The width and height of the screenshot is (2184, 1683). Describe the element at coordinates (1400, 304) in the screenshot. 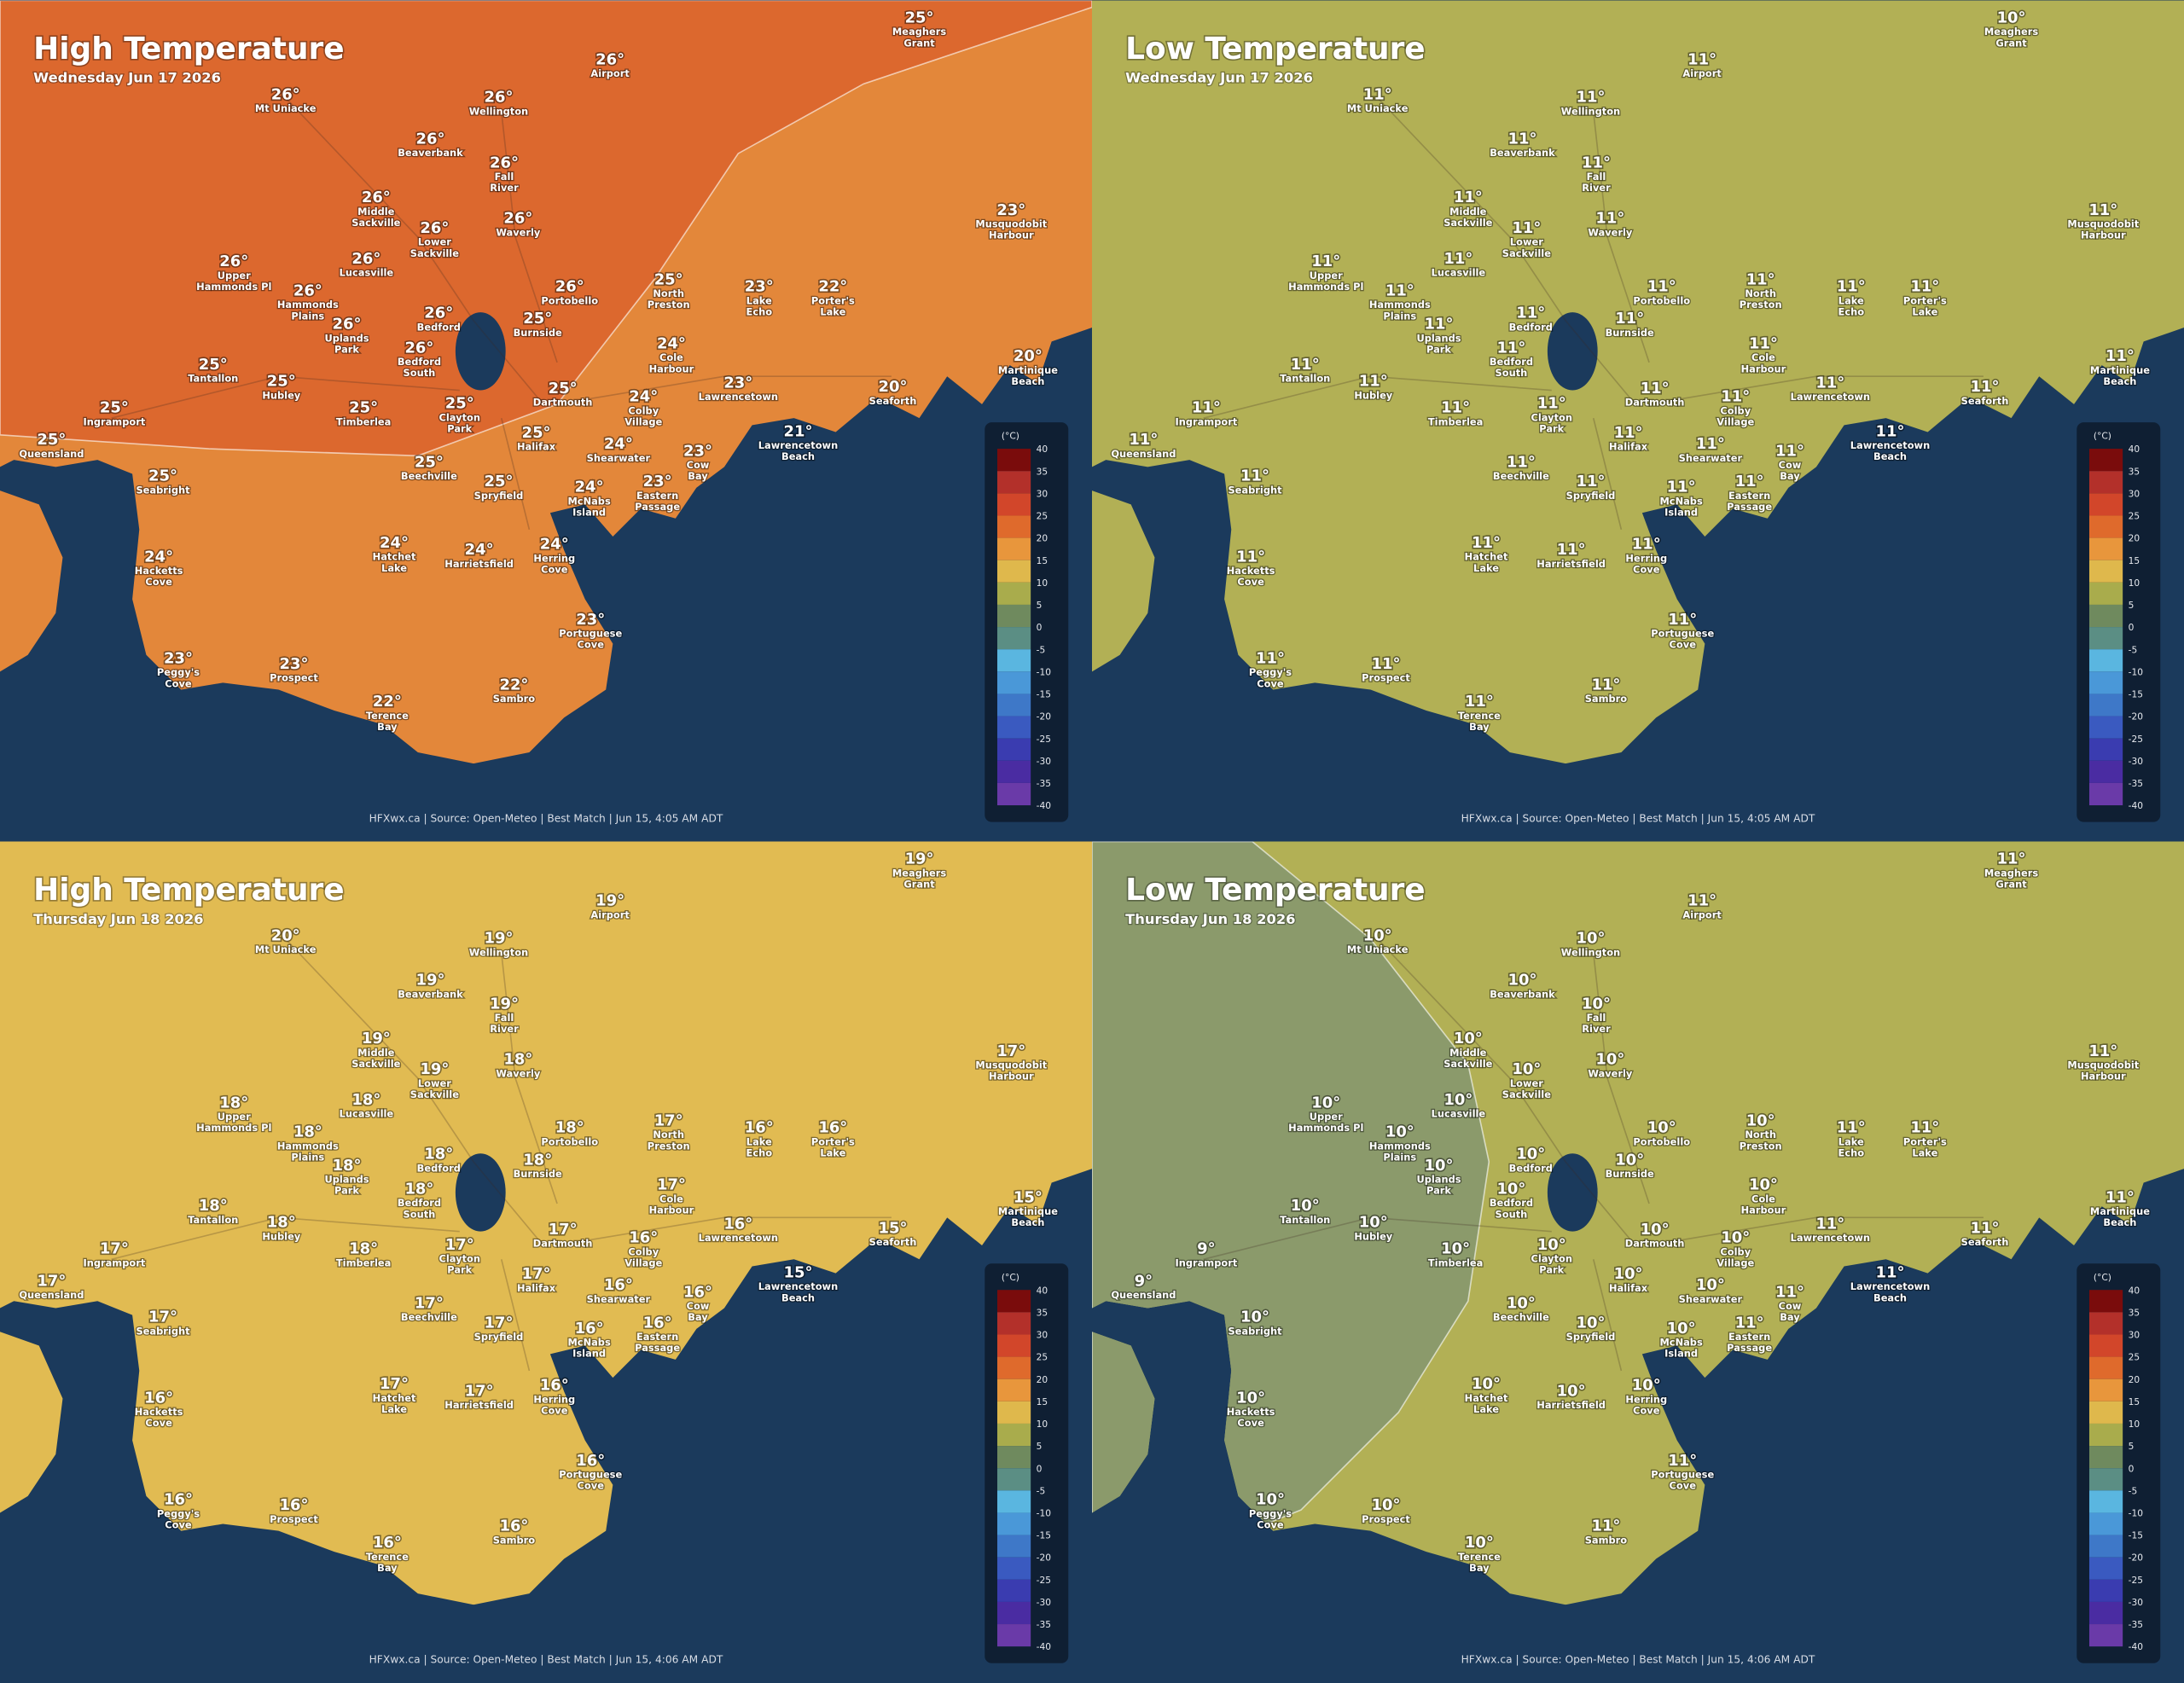

I see `place-name: Hammonds` at that location.